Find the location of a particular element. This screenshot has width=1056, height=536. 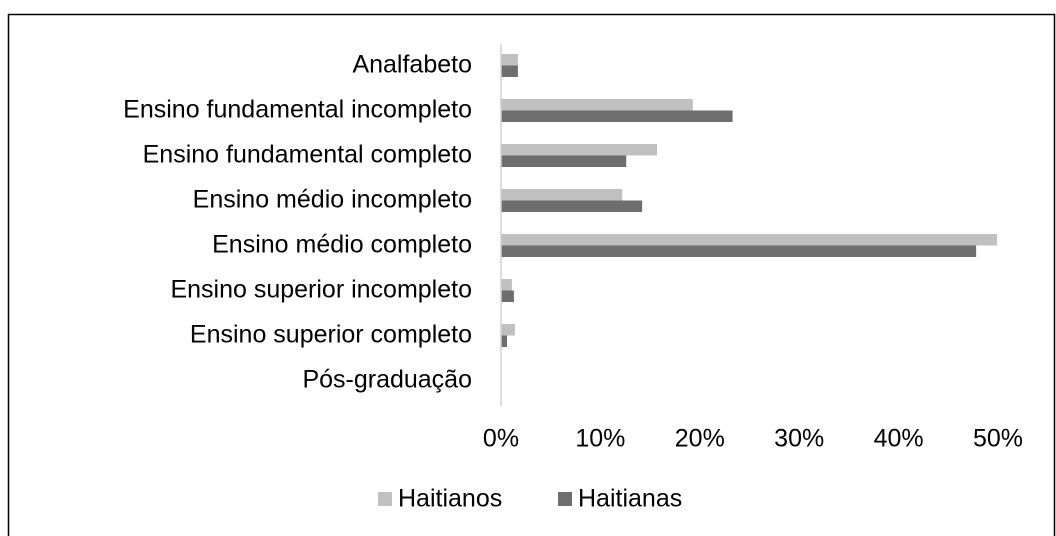

y-tick-label: Ensino superior incompleto is located at coordinates (321, 290).